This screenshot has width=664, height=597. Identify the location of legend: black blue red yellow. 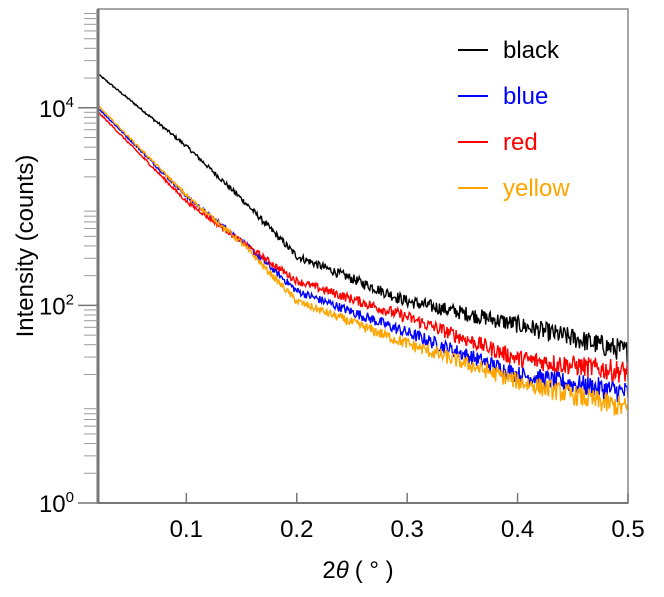
(514, 119).